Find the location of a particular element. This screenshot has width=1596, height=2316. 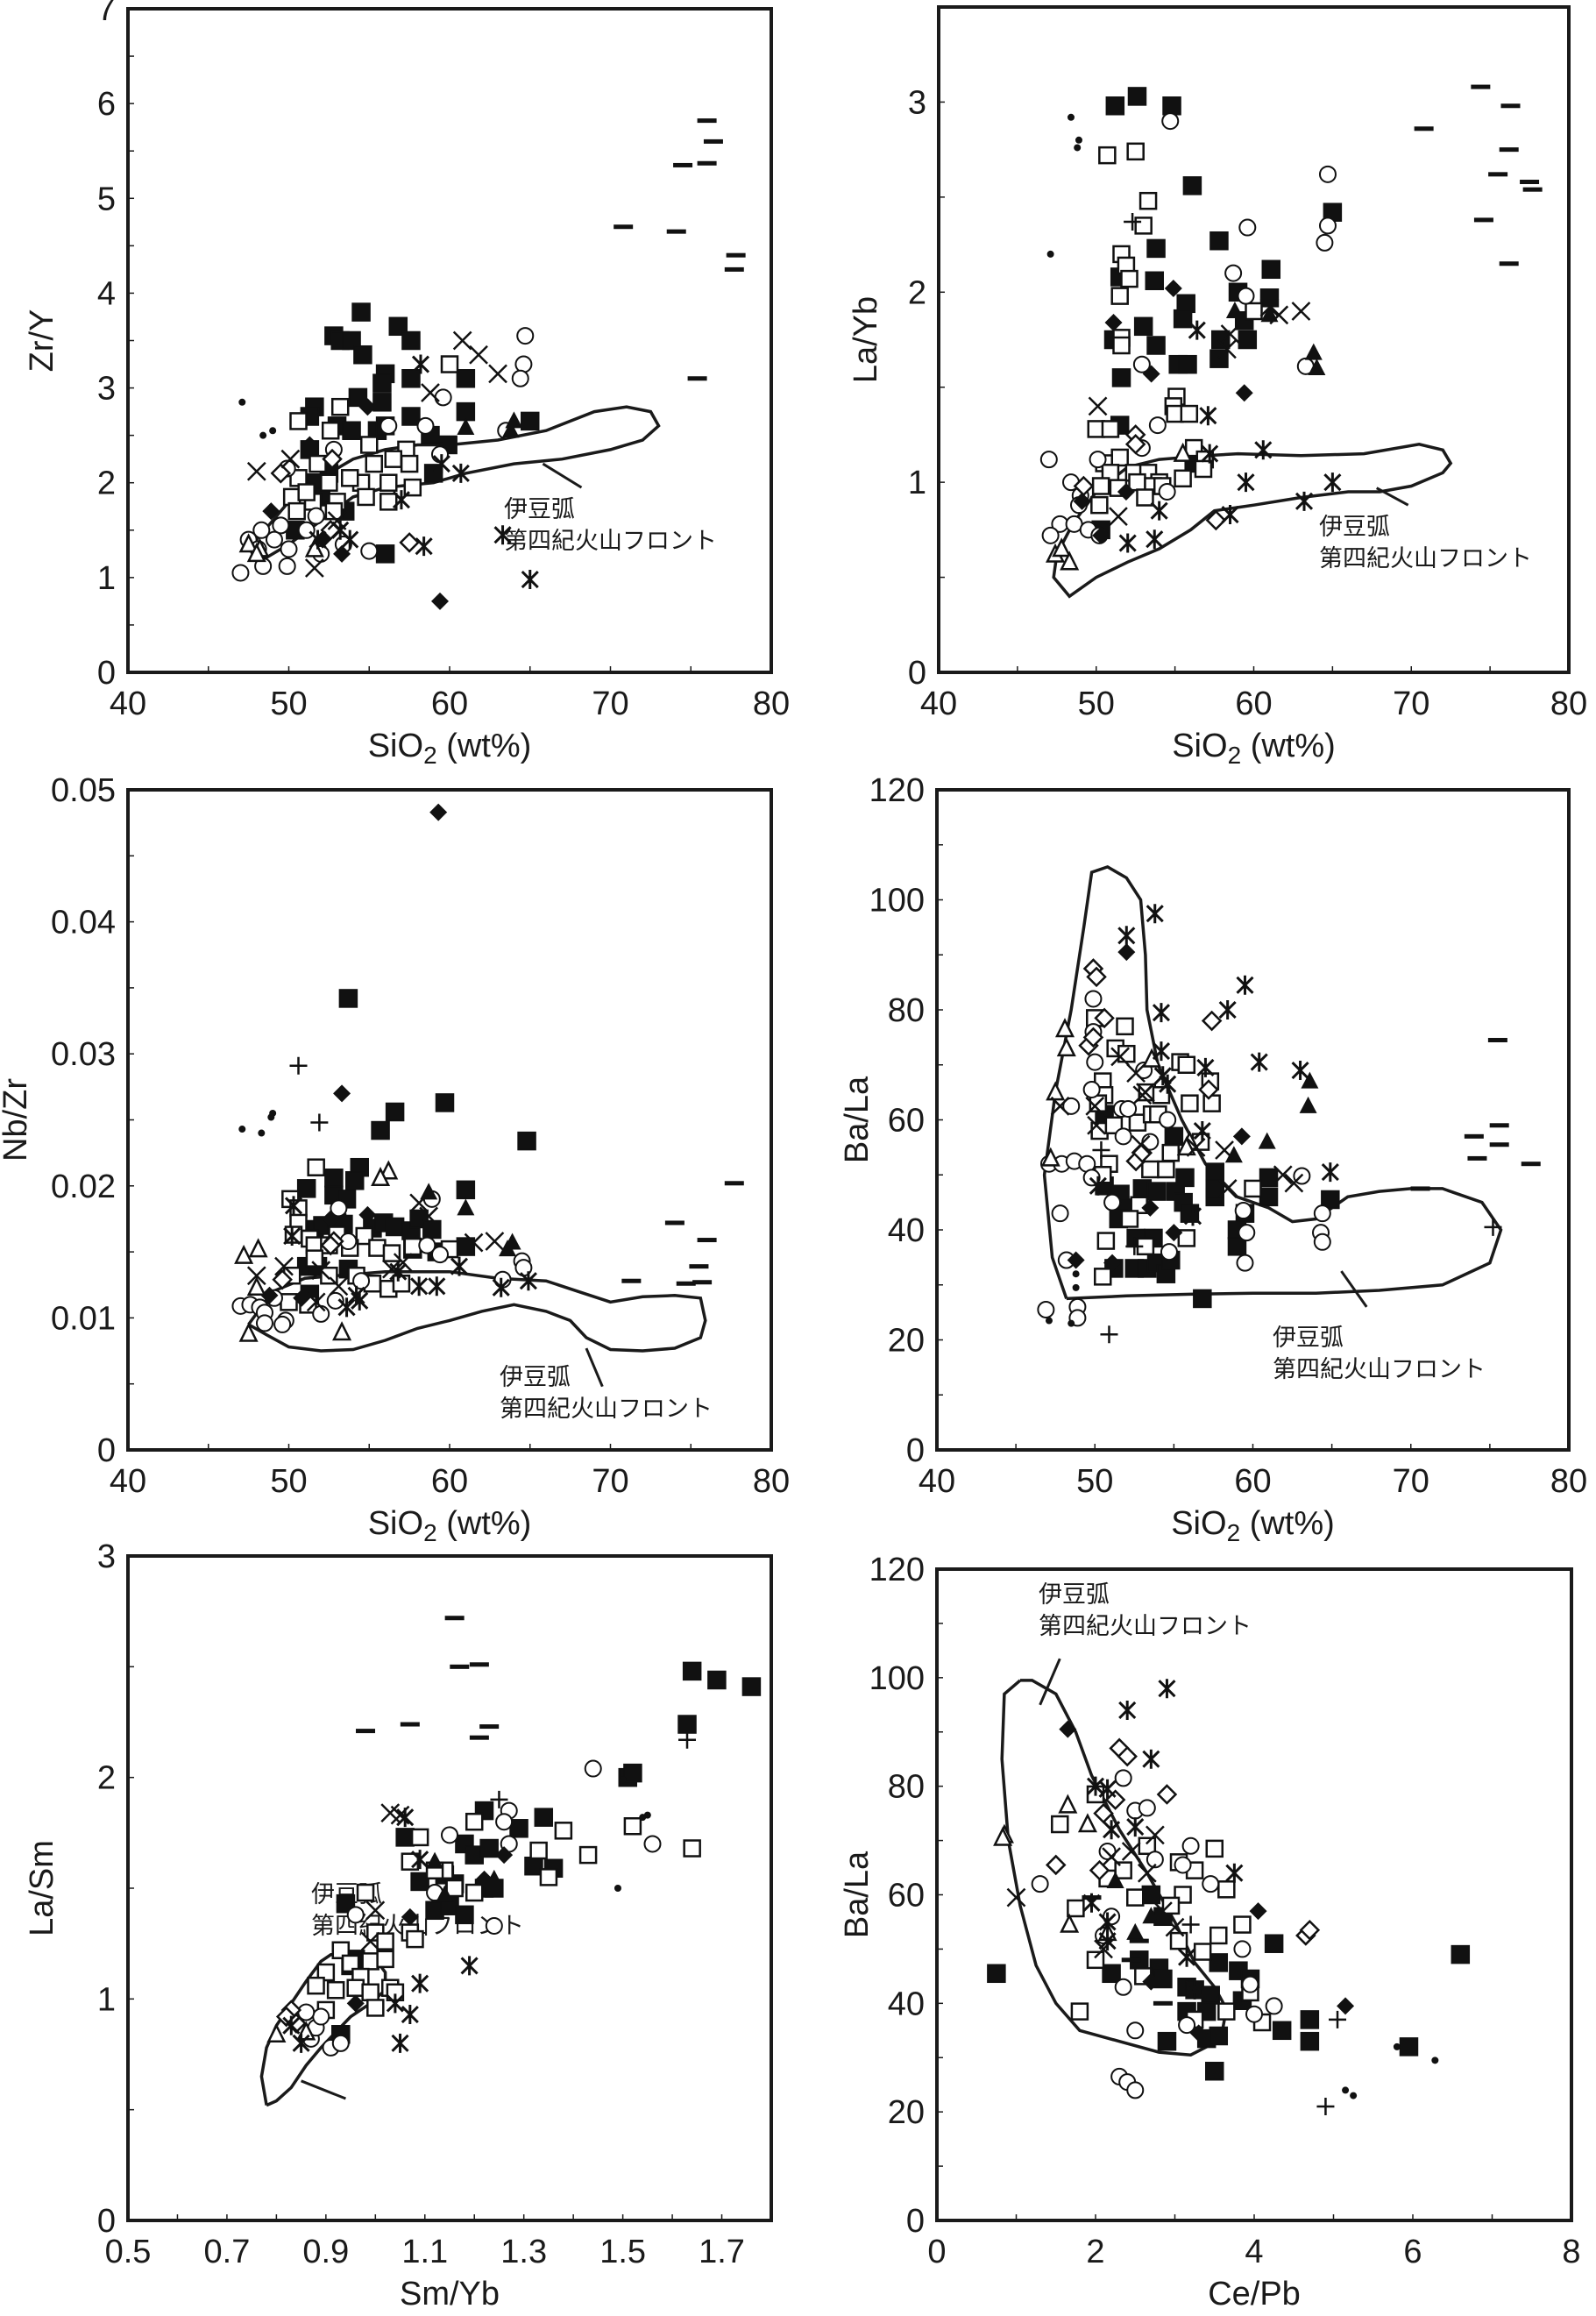

x-axis-label: SiO2 (wt%) is located at coordinates (1254, 748).